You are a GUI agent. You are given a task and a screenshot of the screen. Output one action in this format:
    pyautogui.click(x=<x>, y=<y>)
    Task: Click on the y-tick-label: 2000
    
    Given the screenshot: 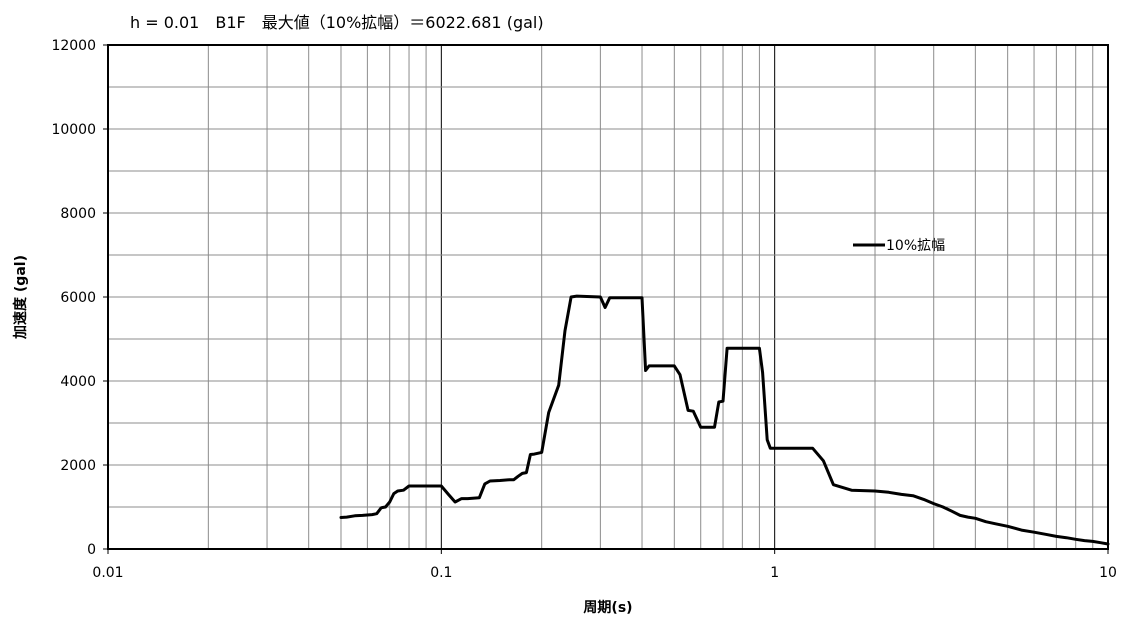 What is the action you would take?
    pyautogui.click(x=78, y=466)
    